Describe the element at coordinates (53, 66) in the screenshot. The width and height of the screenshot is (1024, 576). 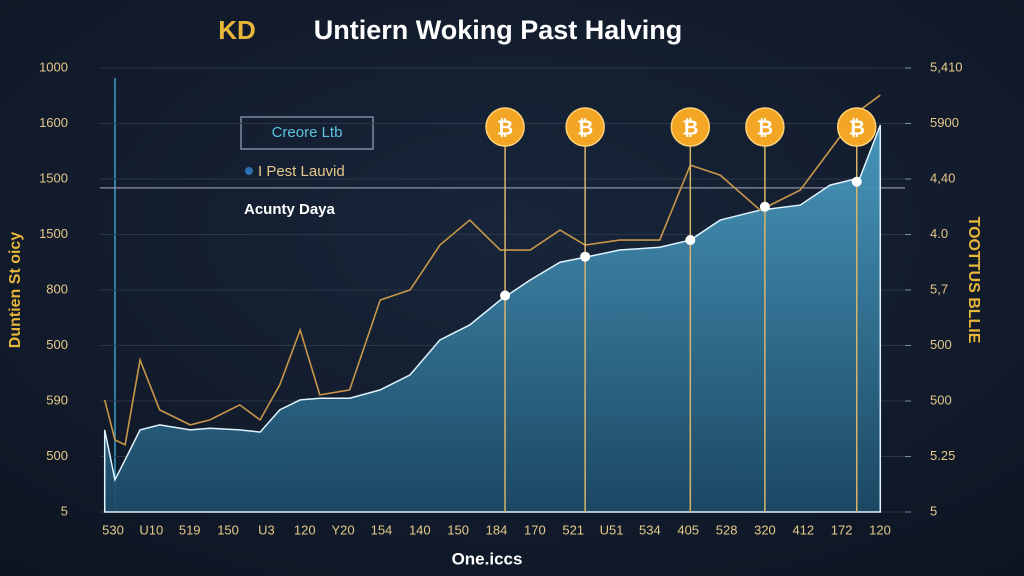
I see `y-tick-label: 1000` at that location.